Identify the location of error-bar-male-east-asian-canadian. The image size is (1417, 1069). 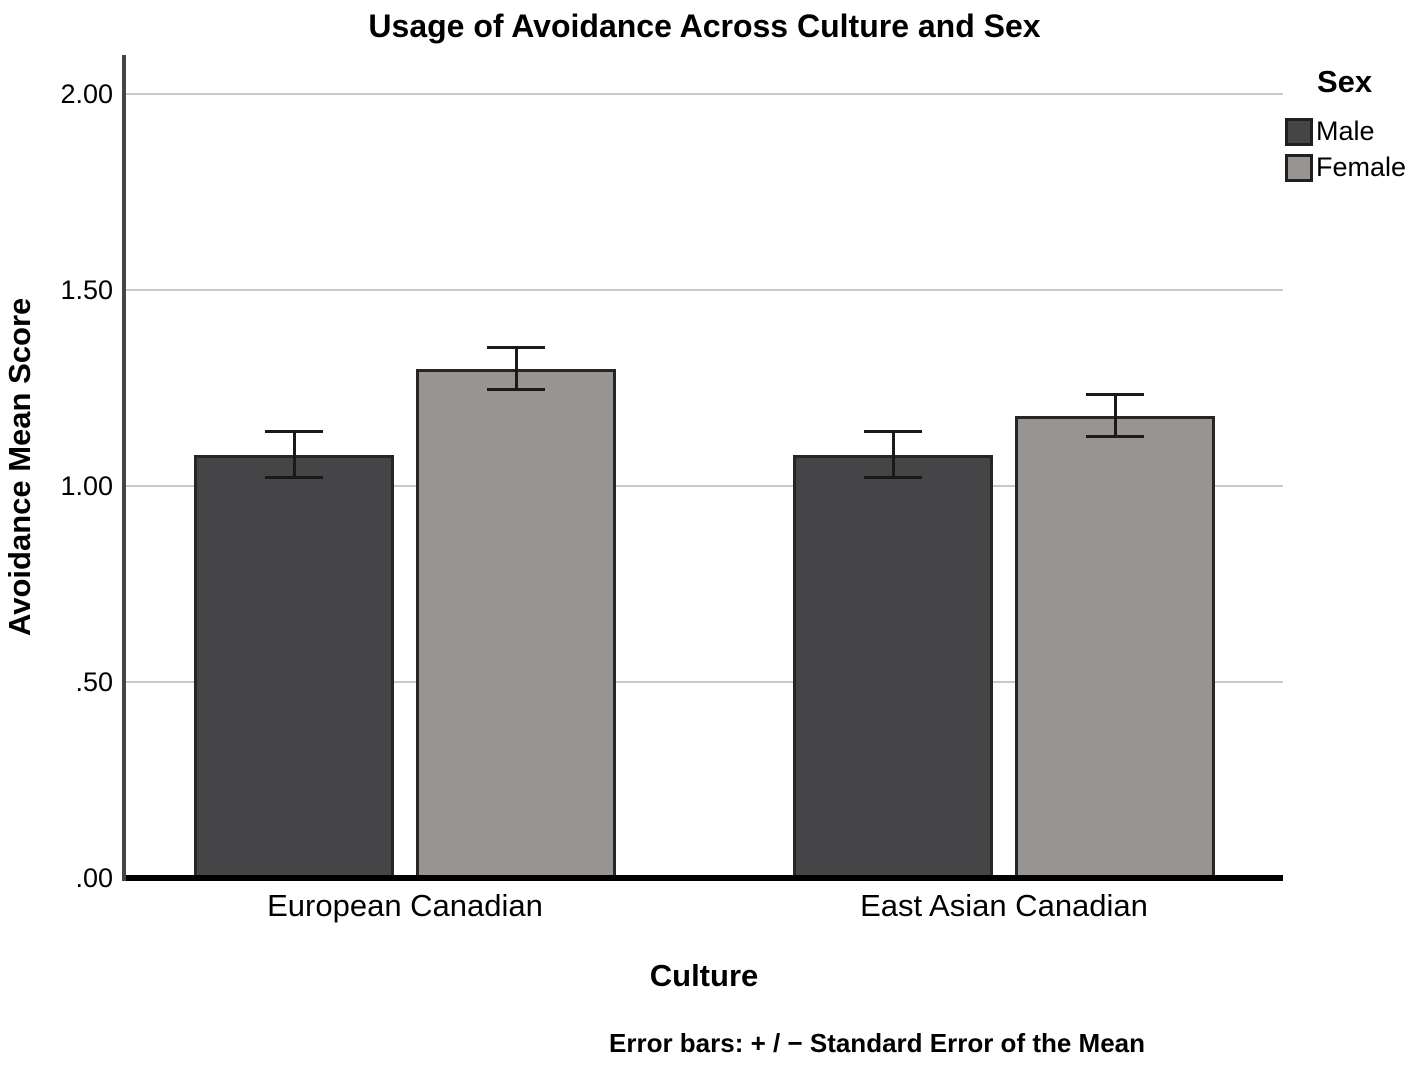
(893, 455).